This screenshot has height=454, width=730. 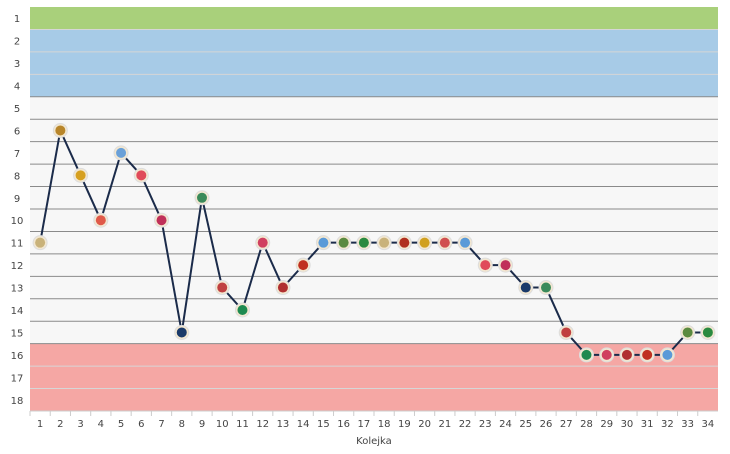 I want to click on x-tick-label: 26, so click(x=546, y=424).